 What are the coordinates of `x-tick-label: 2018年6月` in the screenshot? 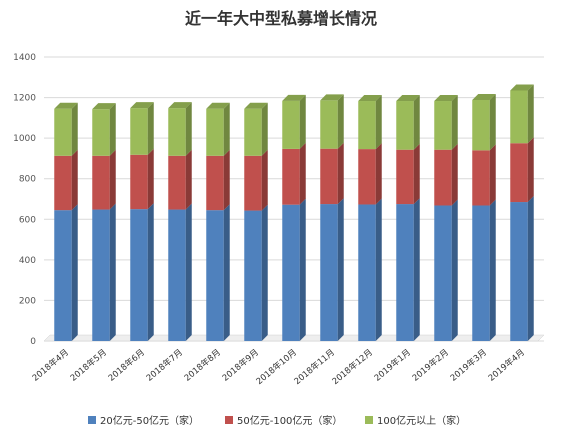 It's located at (126, 365).